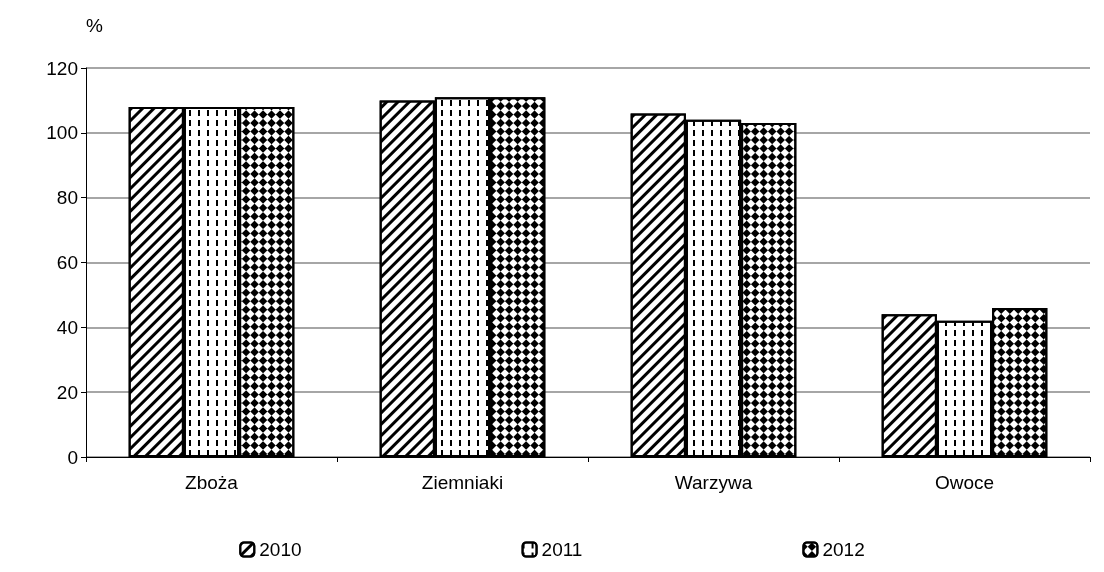  Describe the element at coordinates (67, 198) in the screenshot. I see `y-tick-label: 80` at that location.